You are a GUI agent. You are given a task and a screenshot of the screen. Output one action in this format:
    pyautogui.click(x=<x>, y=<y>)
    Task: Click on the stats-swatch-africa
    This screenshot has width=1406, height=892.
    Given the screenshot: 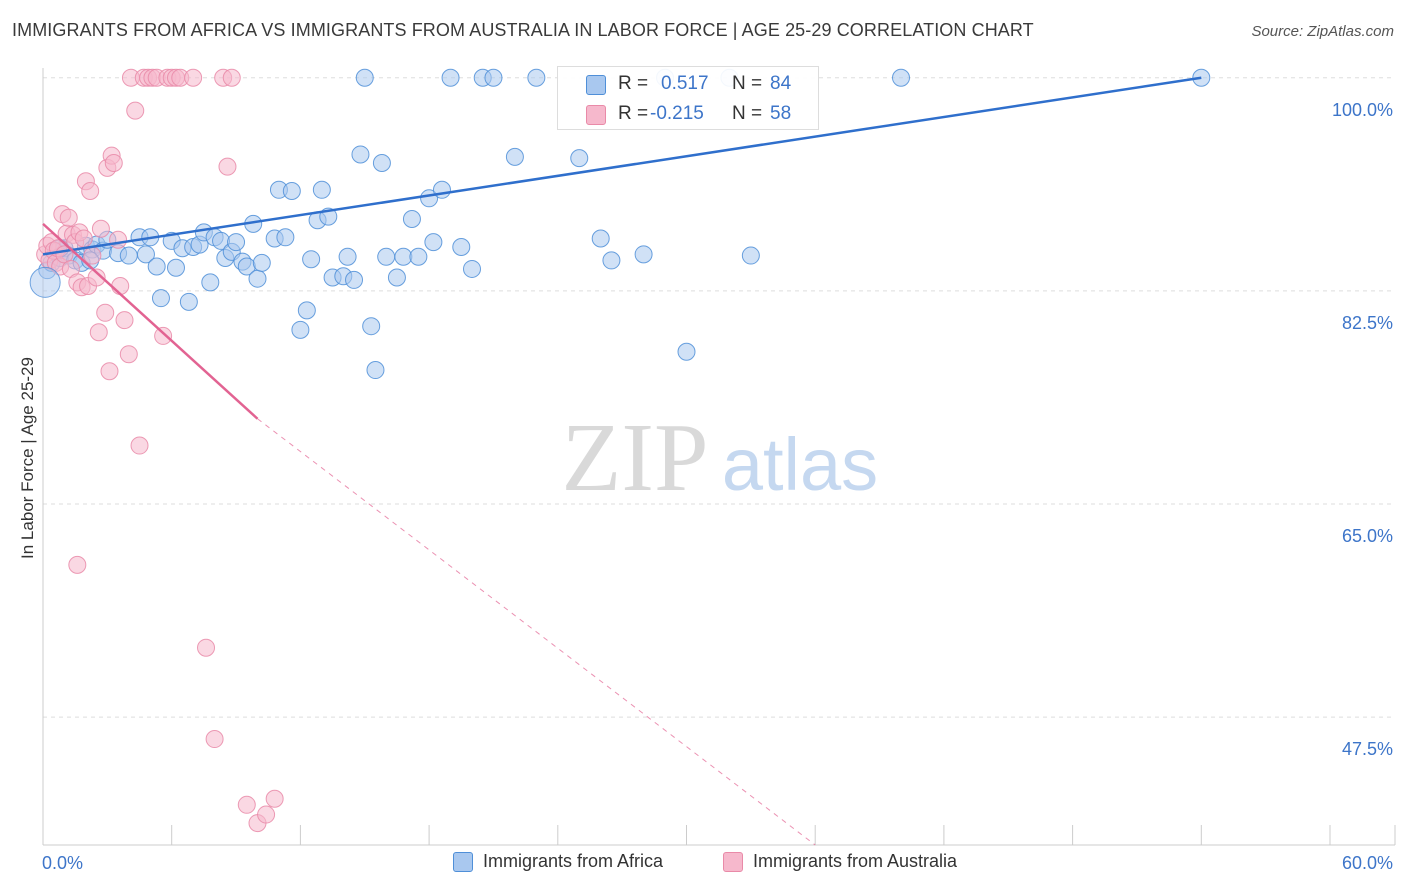 What is the action you would take?
    pyautogui.click(x=596, y=85)
    